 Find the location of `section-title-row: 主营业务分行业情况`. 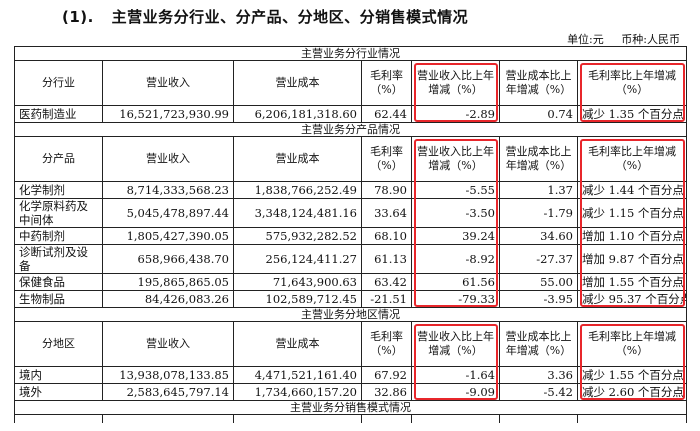

section-title-row: 主营业务分行业情况 is located at coordinates (350, 53).